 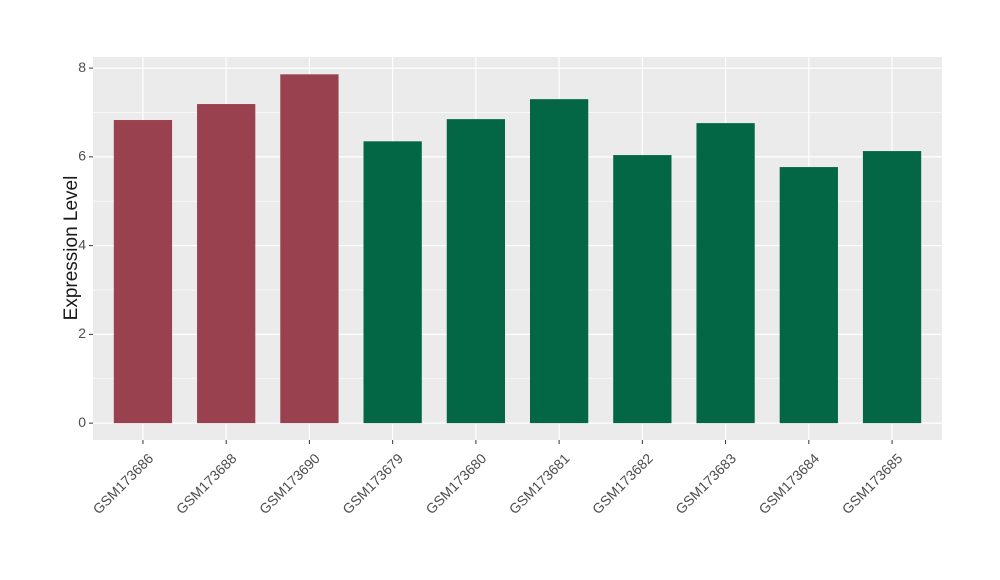 I want to click on x-tick-label: GSM173679, so click(x=372, y=483).